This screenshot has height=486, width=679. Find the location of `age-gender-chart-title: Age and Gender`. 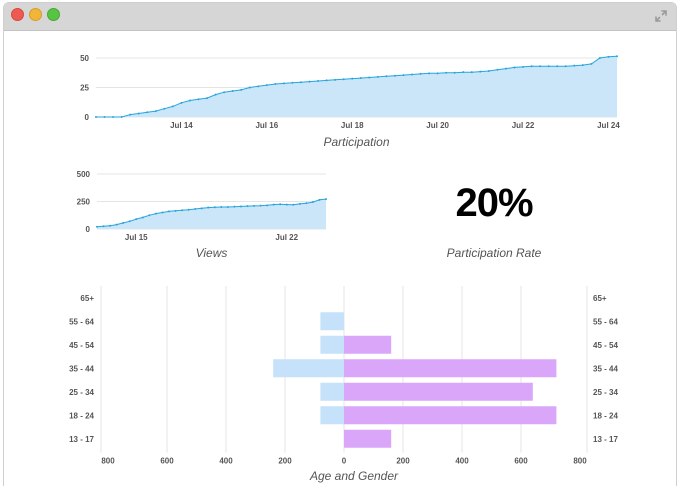

age-gender-chart-title: Age and Gender is located at coordinates (354, 476).